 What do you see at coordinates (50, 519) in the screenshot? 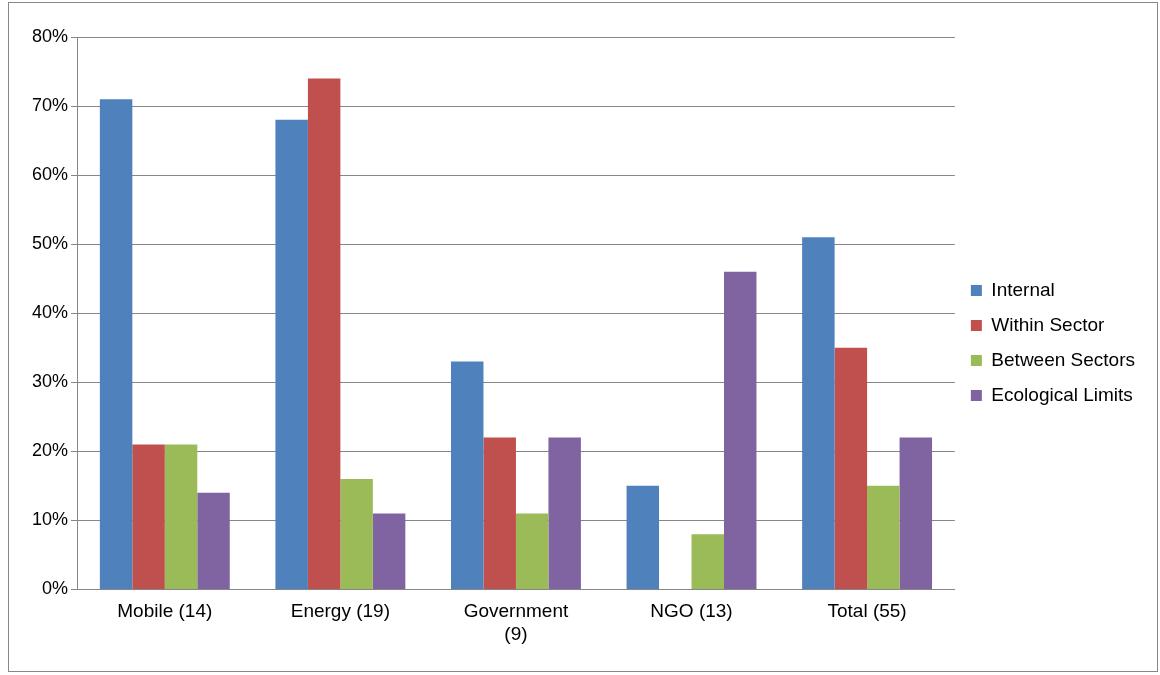
I see `y-tick-label: 10%` at bounding box center [50, 519].